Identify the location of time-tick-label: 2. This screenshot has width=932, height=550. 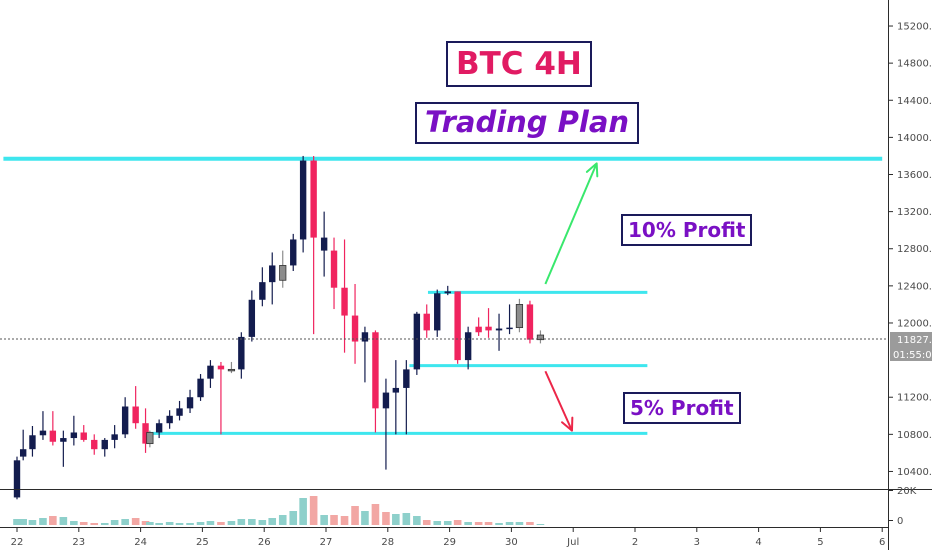
(635, 542).